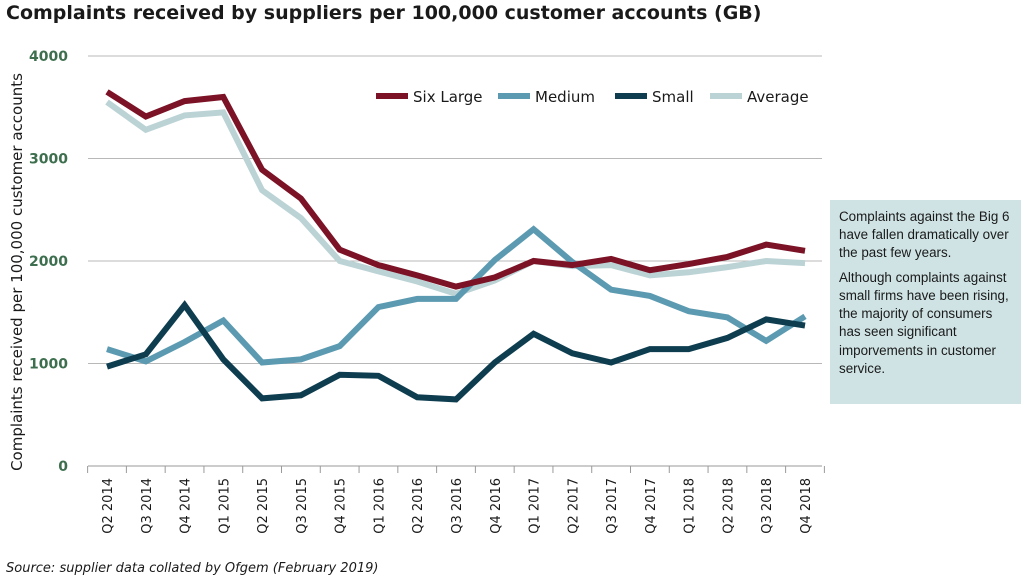 Image resolution: width=1024 pixels, height=585 pixels. I want to click on x-tick-label: Q3 2018, so click(767, 506).